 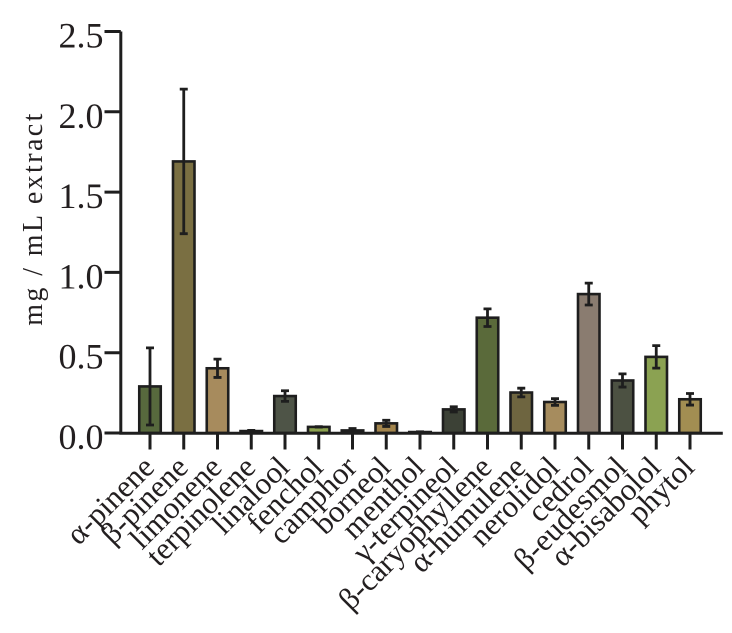 I want to click on svg-text: 1.5, so click(x=81, y=196).